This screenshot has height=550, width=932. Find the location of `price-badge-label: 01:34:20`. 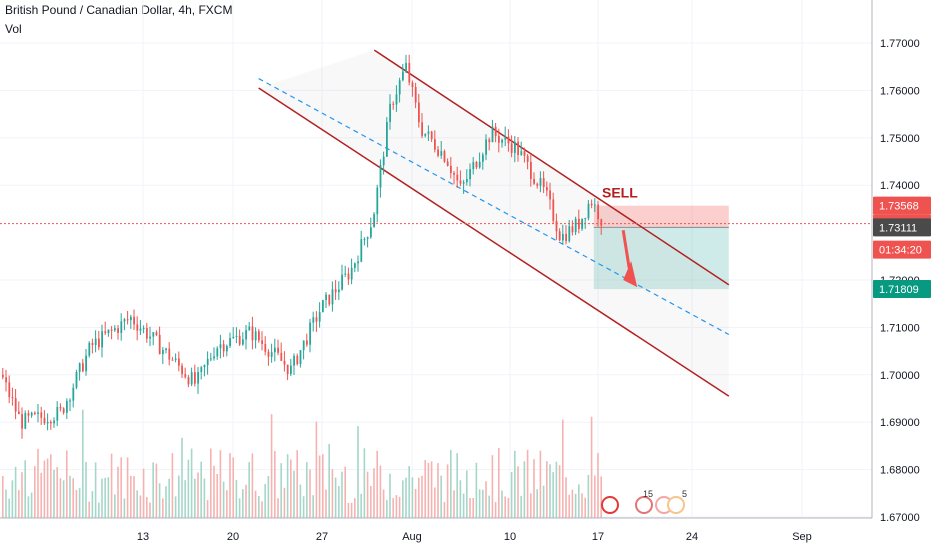

price-badge-label: 01:34:20 is located at coordinates (900, 251).